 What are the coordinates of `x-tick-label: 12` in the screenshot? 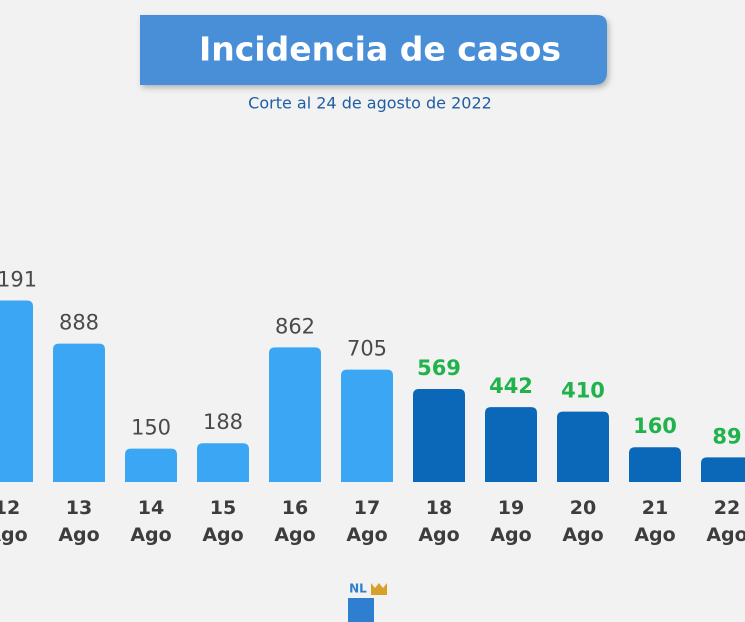 It's located at (10, 508).